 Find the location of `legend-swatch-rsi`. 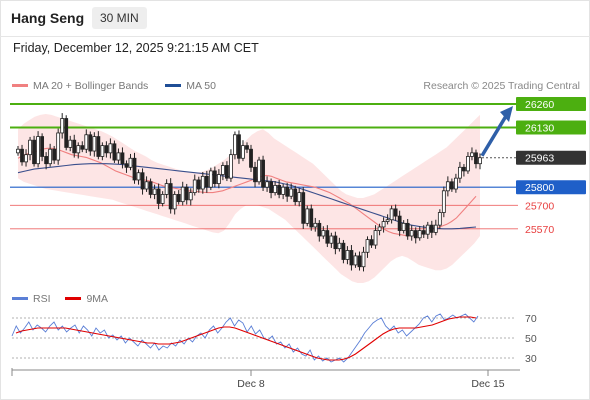

legend-swatch-rsi is located at coordinates (20, 298).